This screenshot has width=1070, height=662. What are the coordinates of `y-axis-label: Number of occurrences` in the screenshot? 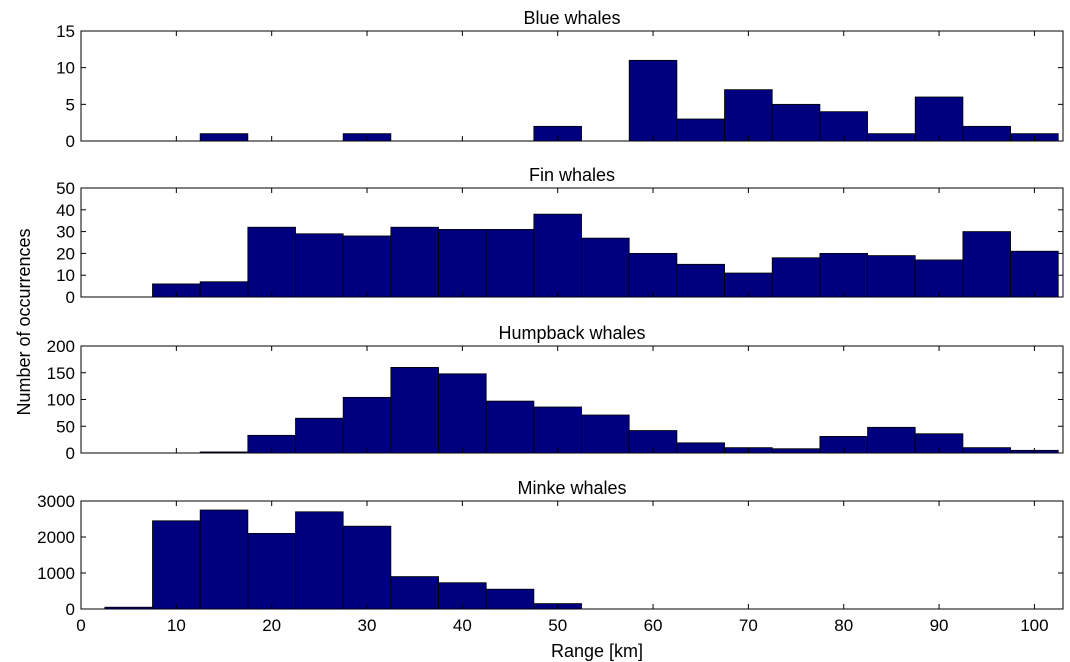 It's located at (24, 321).